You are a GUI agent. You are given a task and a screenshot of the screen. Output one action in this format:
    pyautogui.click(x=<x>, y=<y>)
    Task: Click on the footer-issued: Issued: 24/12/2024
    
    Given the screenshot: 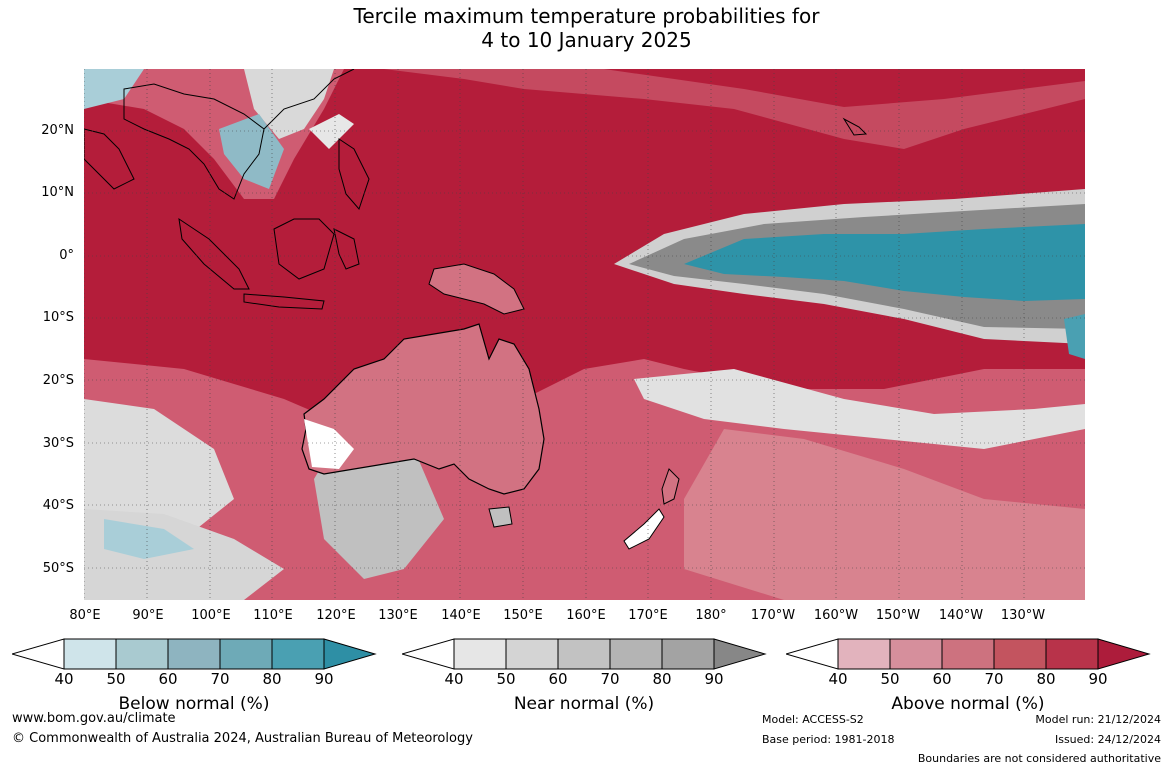 What is the action you would take?
    pyautogui.click(x=1107, y=739)
    